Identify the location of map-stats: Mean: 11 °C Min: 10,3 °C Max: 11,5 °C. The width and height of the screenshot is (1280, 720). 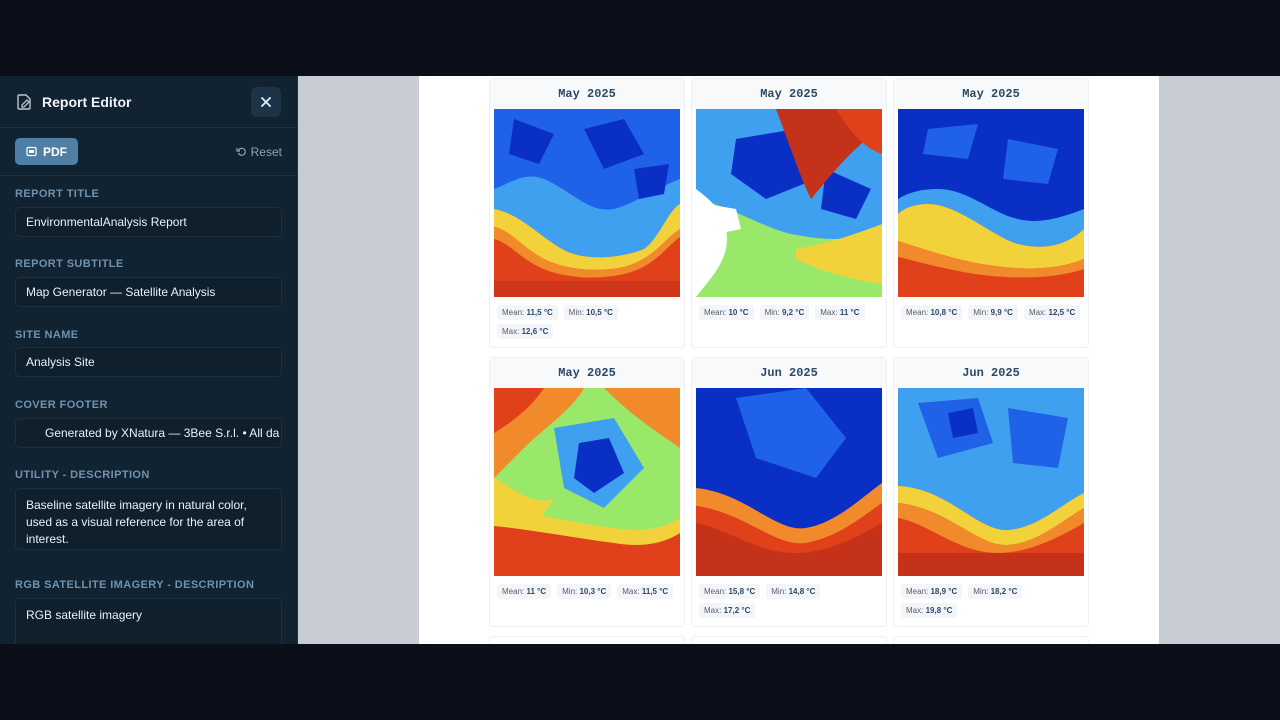
(587, 587).